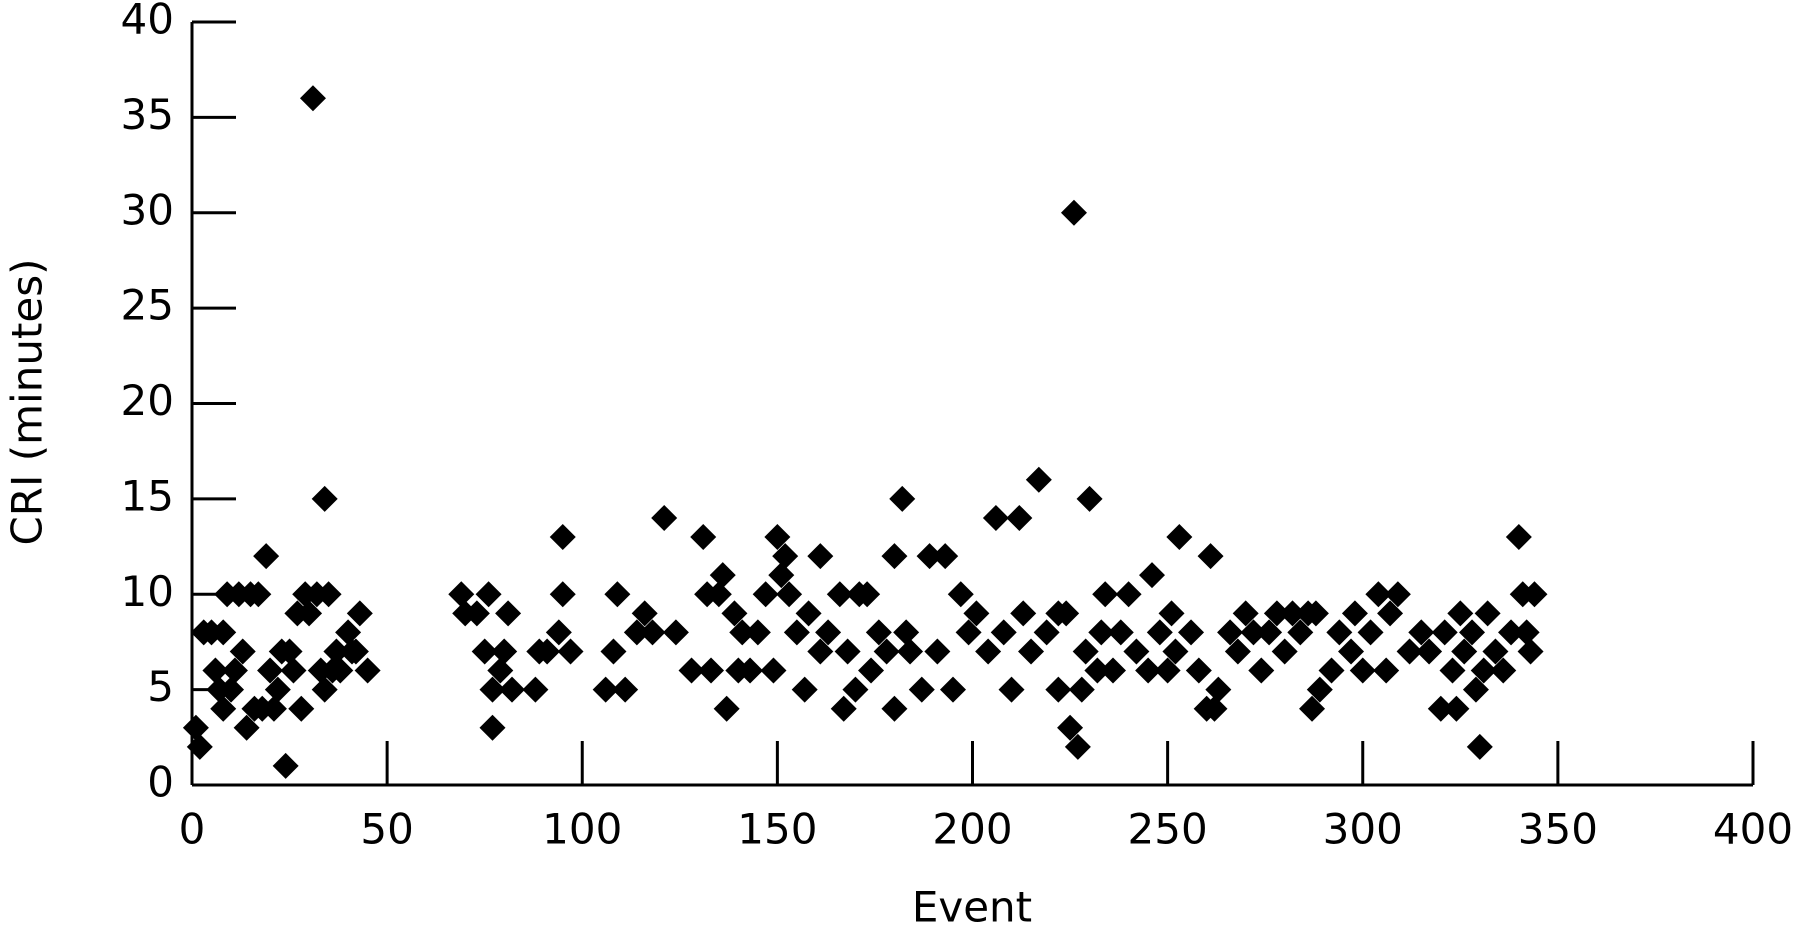 This screenshot has height=933, width=1800. Describe the element at coordinates (1558, 829) in the screenshot. I see `x-tick-label: 350` at that location.